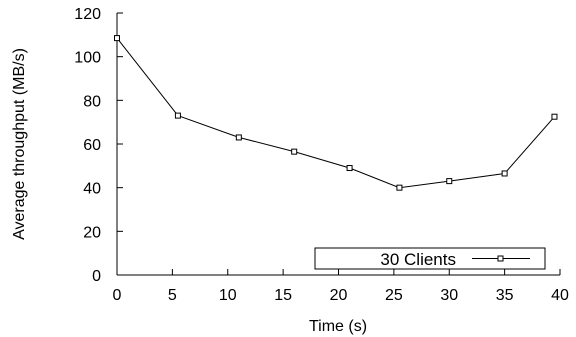  What do you see at coordinates (87, 14) in the screenshot?
I see `y-tick-label: 120` at bounding box center [87, 14].